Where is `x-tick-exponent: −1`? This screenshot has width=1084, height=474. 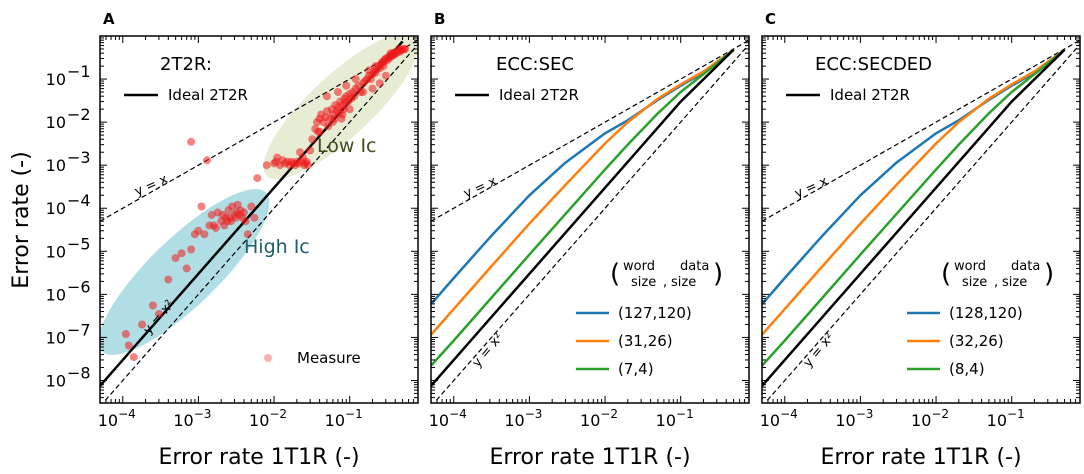
x-tick-exponent: −1 is located at coordinates (354, 414).